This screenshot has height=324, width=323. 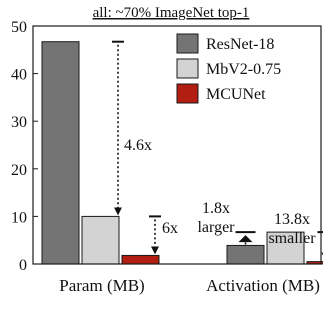 I want to click on annotation-label: larger, so click(x=216, y=227).